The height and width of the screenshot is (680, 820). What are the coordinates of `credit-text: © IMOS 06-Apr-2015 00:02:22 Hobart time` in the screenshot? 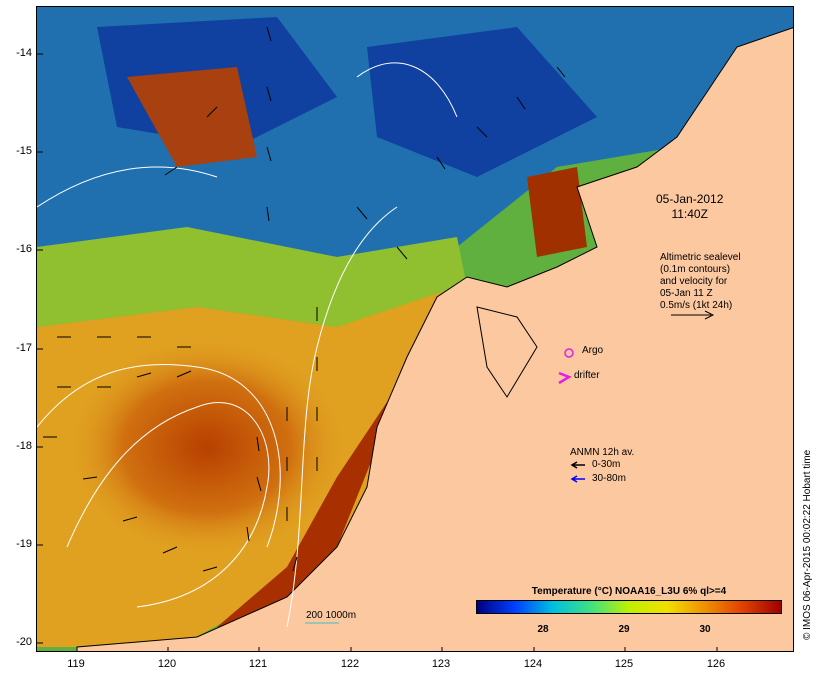 It's located at (807, 544).